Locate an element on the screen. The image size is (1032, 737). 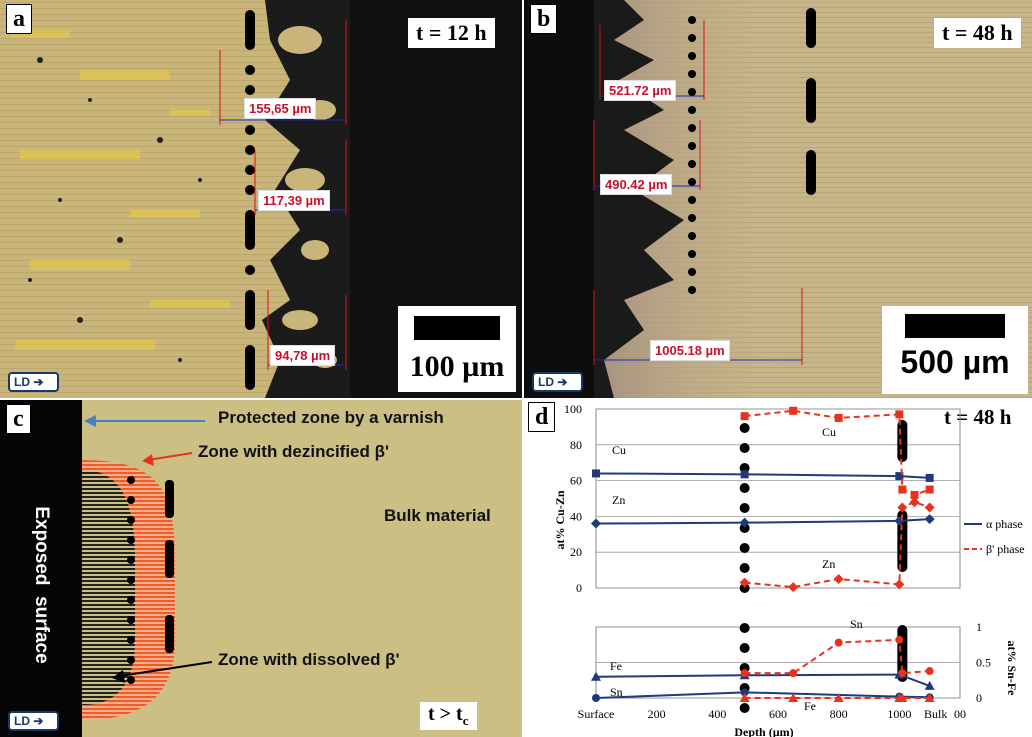
panel-b-scale-label: 500 µm is located at coordinates (955, 362).